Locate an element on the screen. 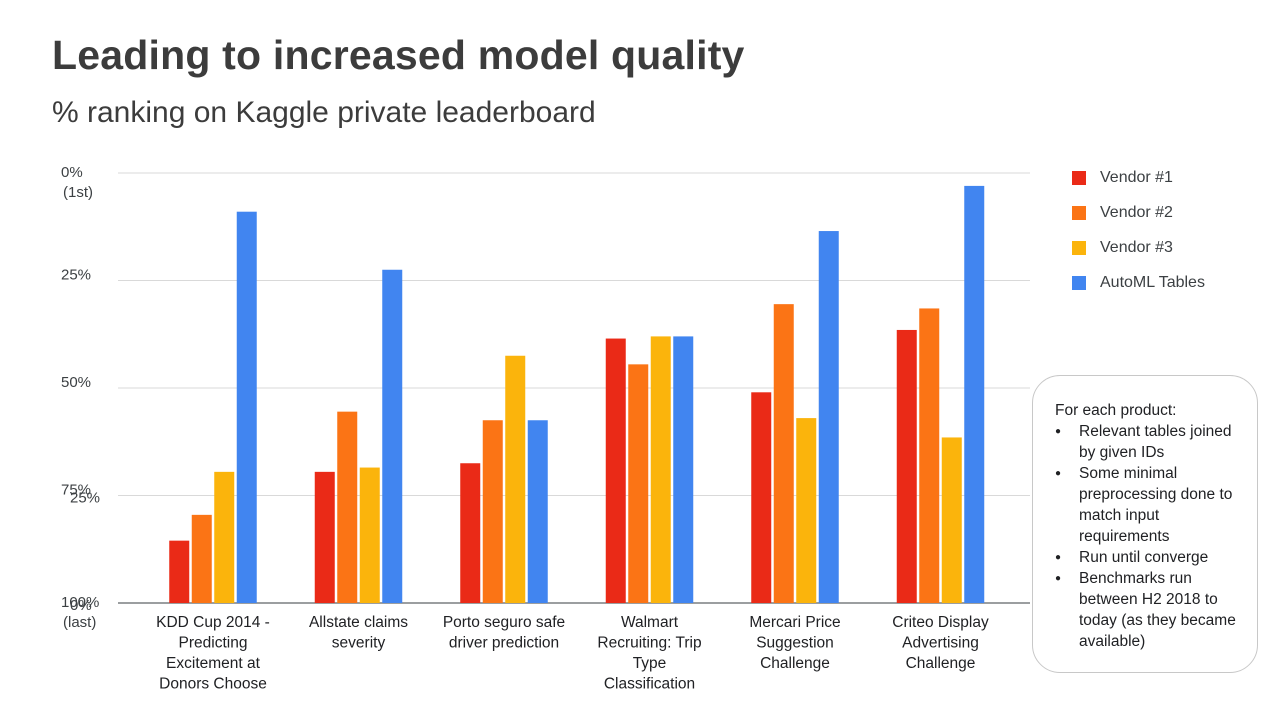 The height and width of the screenshot is (720, 1280). legend-label: Vendor #3 is located at coordinates (1136, 247).